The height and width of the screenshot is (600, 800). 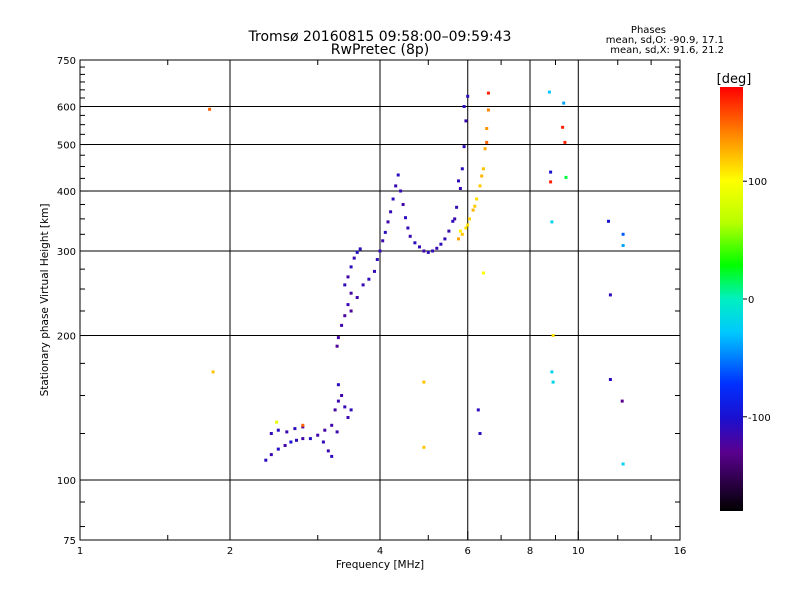 What do you see at coordinates (66, 252) in the screenshot?
I see `y-tick-label: 300` at bounding box center [66, 252].